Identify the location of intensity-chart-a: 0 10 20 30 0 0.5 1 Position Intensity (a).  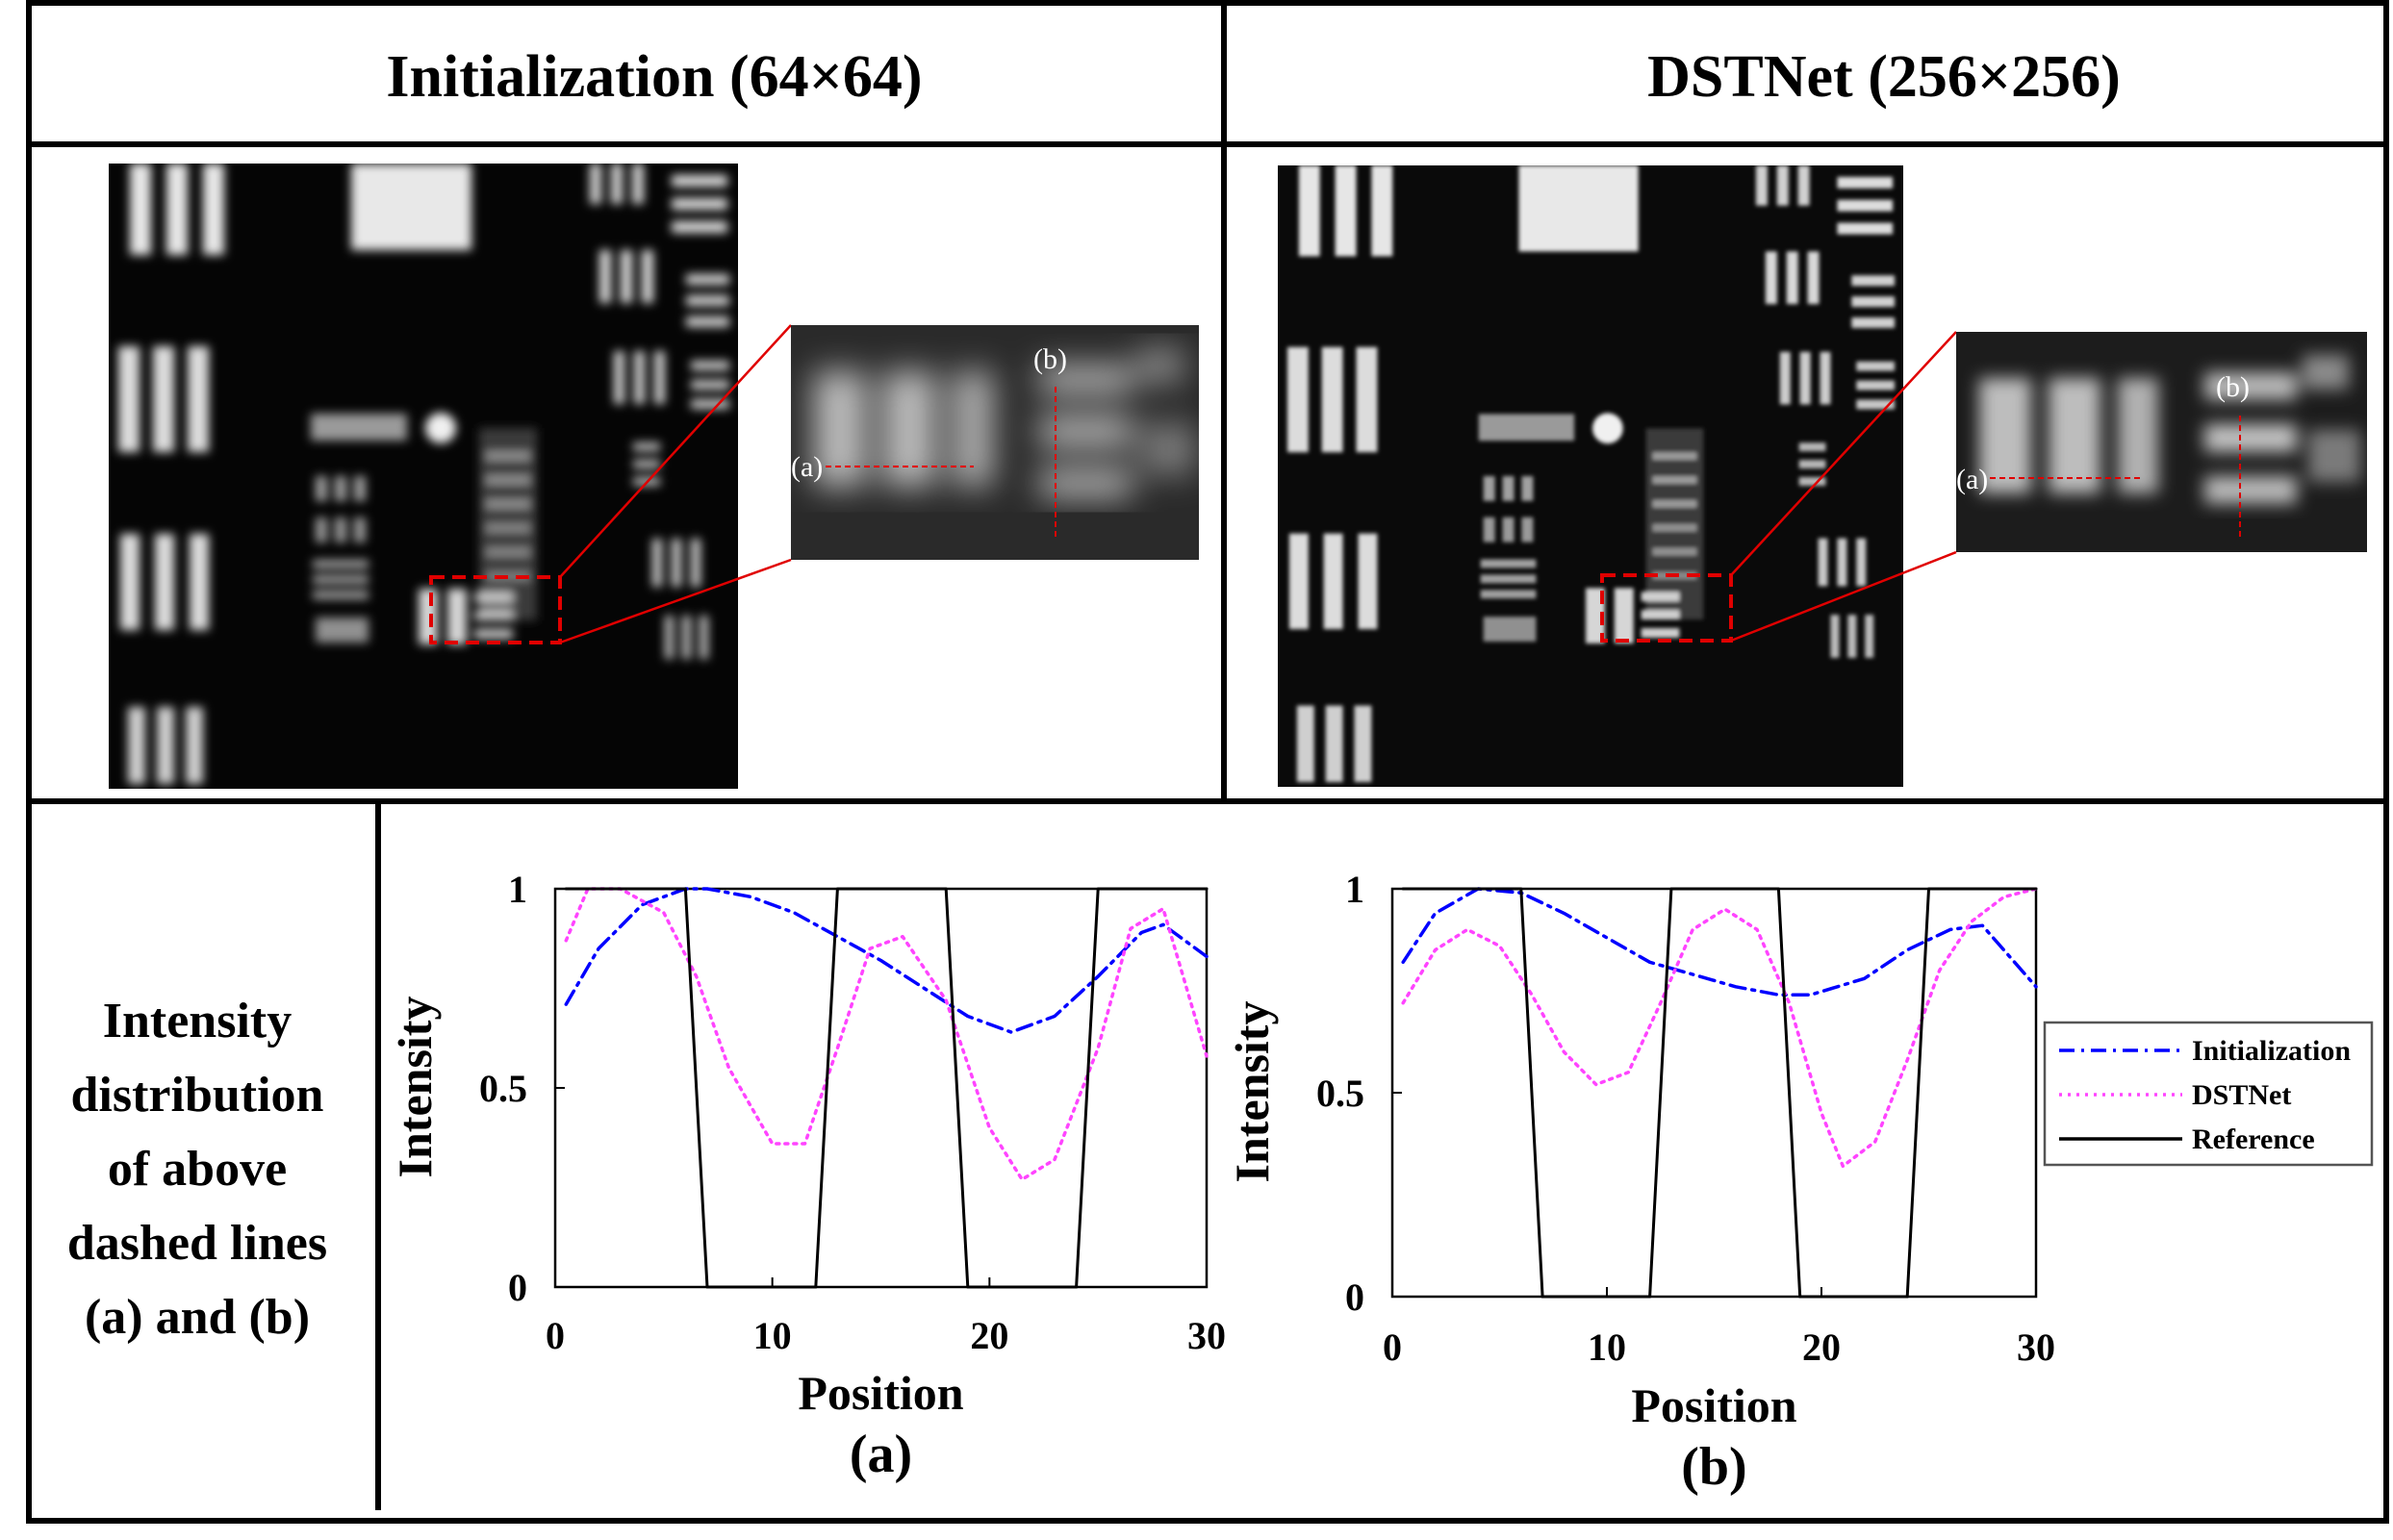
(807, 1176).